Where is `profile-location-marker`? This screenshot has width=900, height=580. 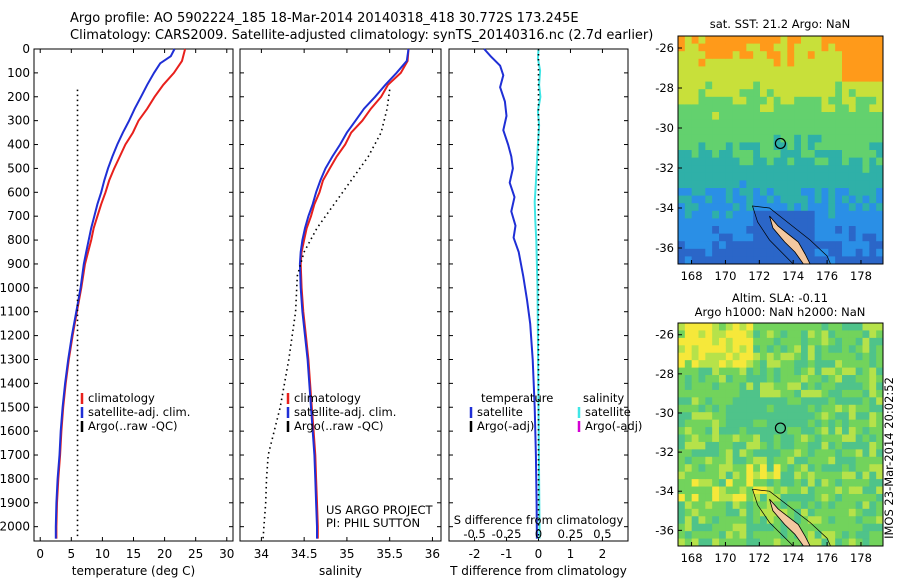
profile-location-marker is located at coordinates (780, 428).